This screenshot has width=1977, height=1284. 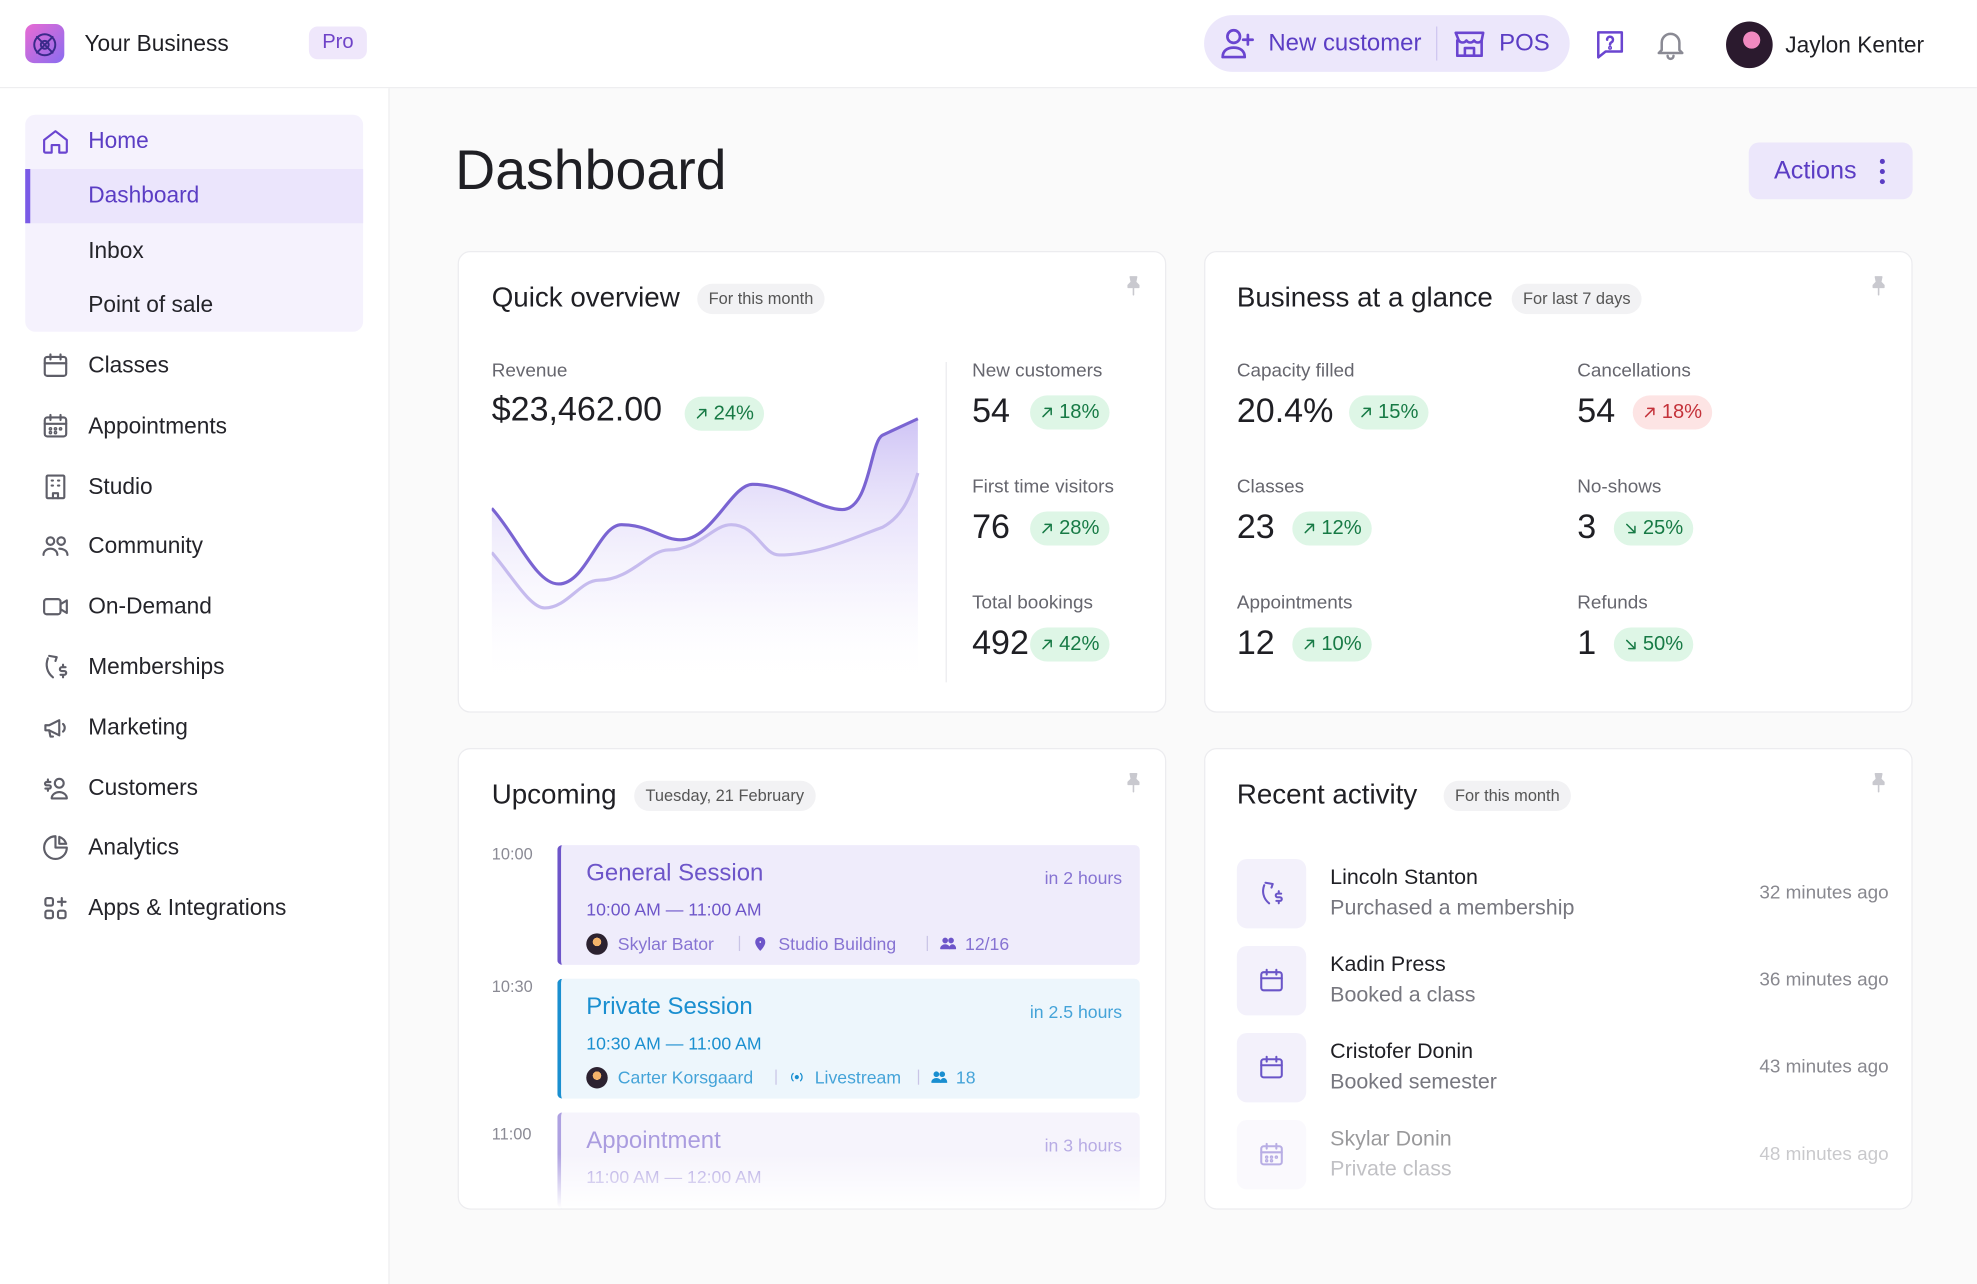 What do you see at coordinates (1332, 528) in the screenshot?
I see `change-badge: 12%` at bounding box center [1332, 528].